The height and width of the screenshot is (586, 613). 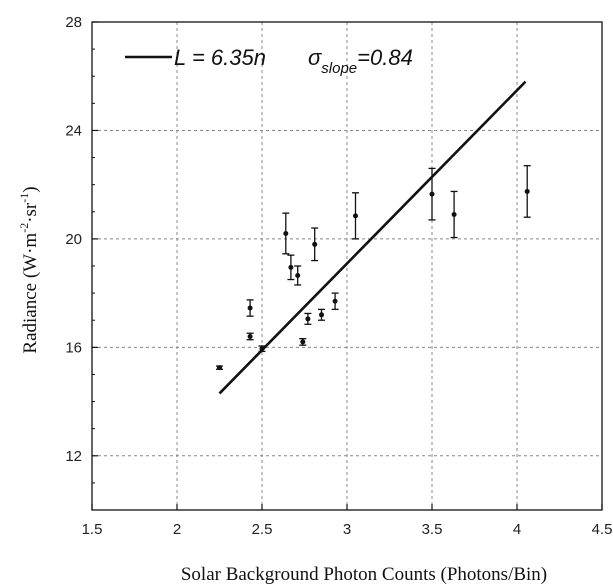 What do you see at coordinates (517, 529) in the screenshot?
I see `x-tick-label: 4` at bounding box center [517, 529].